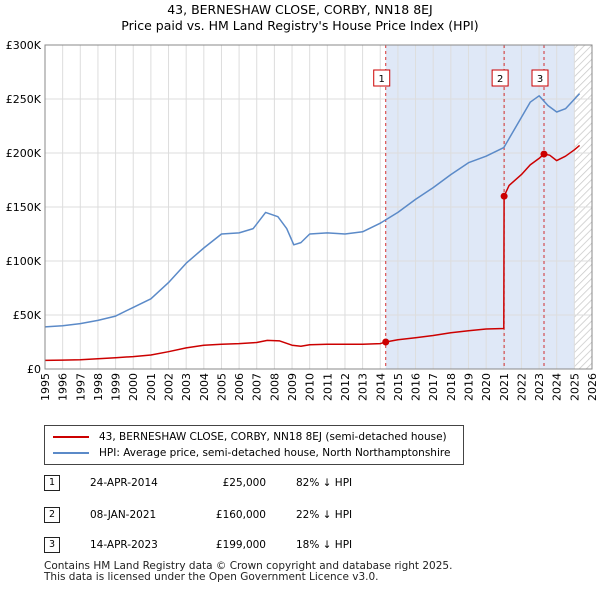 The image size is (600, 590). Describe the element at coordinates (380, 387) in the screenshot. I see `x-tick-label: 2014` at that location.